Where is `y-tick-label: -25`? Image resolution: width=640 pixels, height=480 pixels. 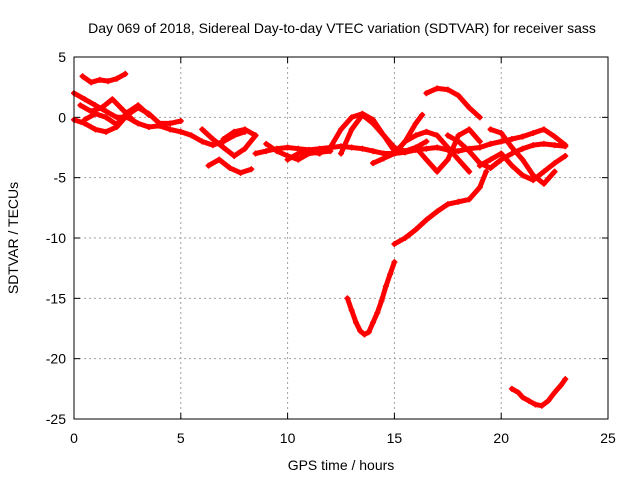
y-tick-label: -25 is located at coordinates (56, 419).